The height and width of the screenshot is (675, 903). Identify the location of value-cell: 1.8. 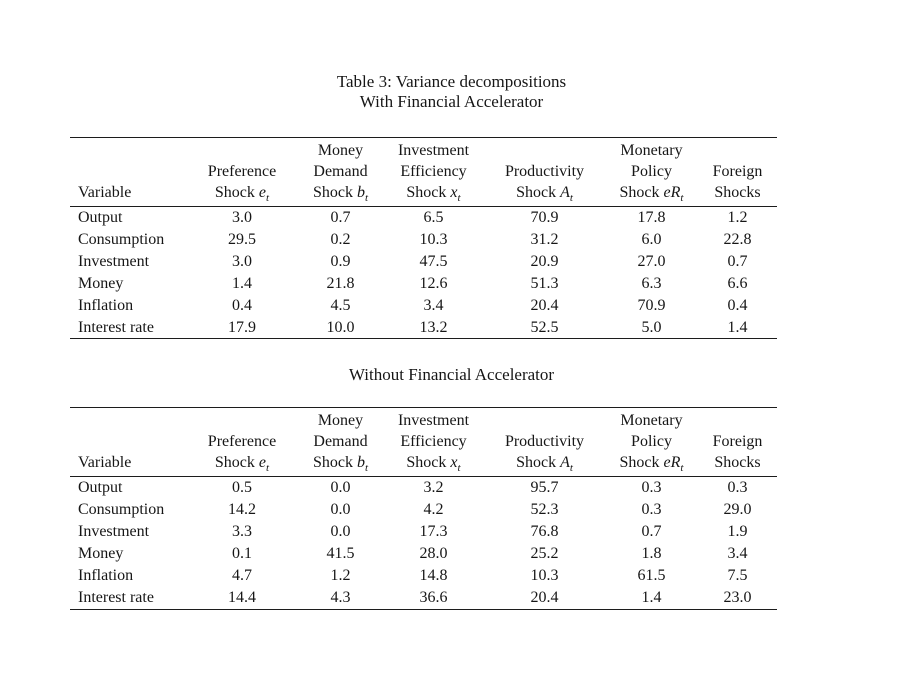
(651, 554).